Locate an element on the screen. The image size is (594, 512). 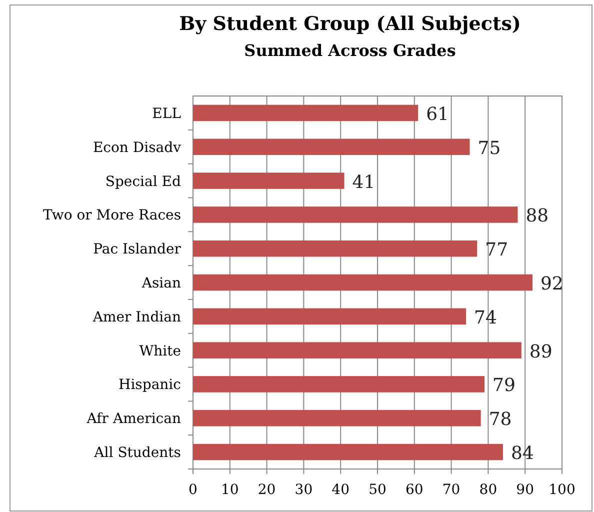
y-tick-label: Asian is located at coordinates (160, 284).